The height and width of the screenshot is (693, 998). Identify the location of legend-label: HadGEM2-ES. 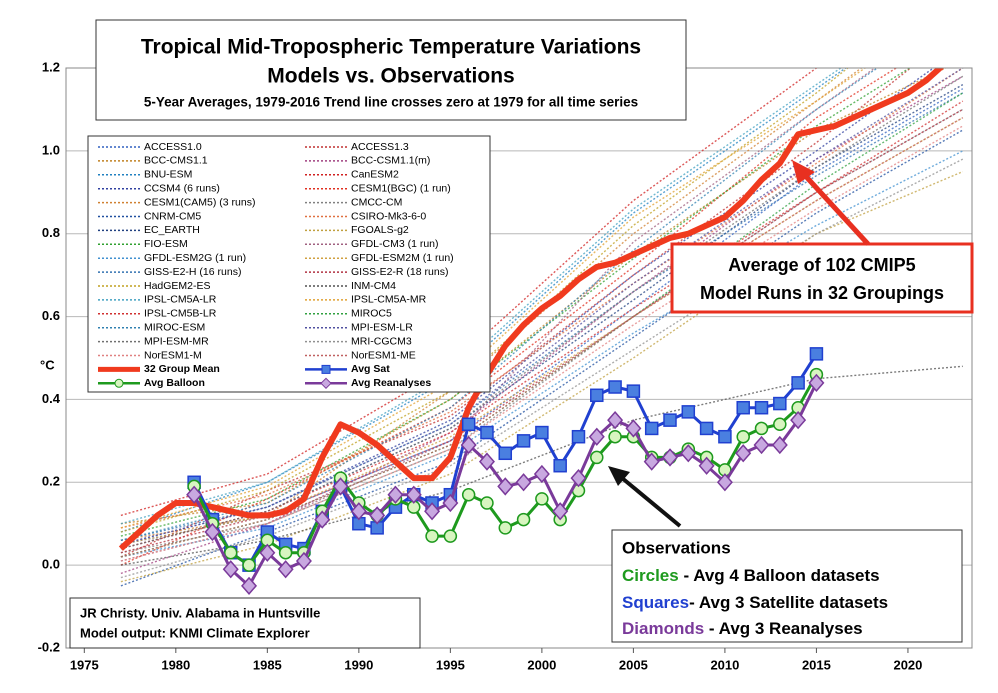
(177, 286).